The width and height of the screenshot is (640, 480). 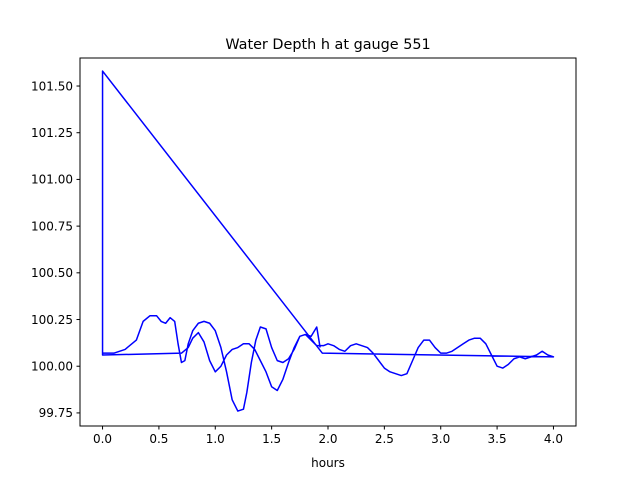 I want to click on y-tick-label: 100.75, so click(x=52, y=226).